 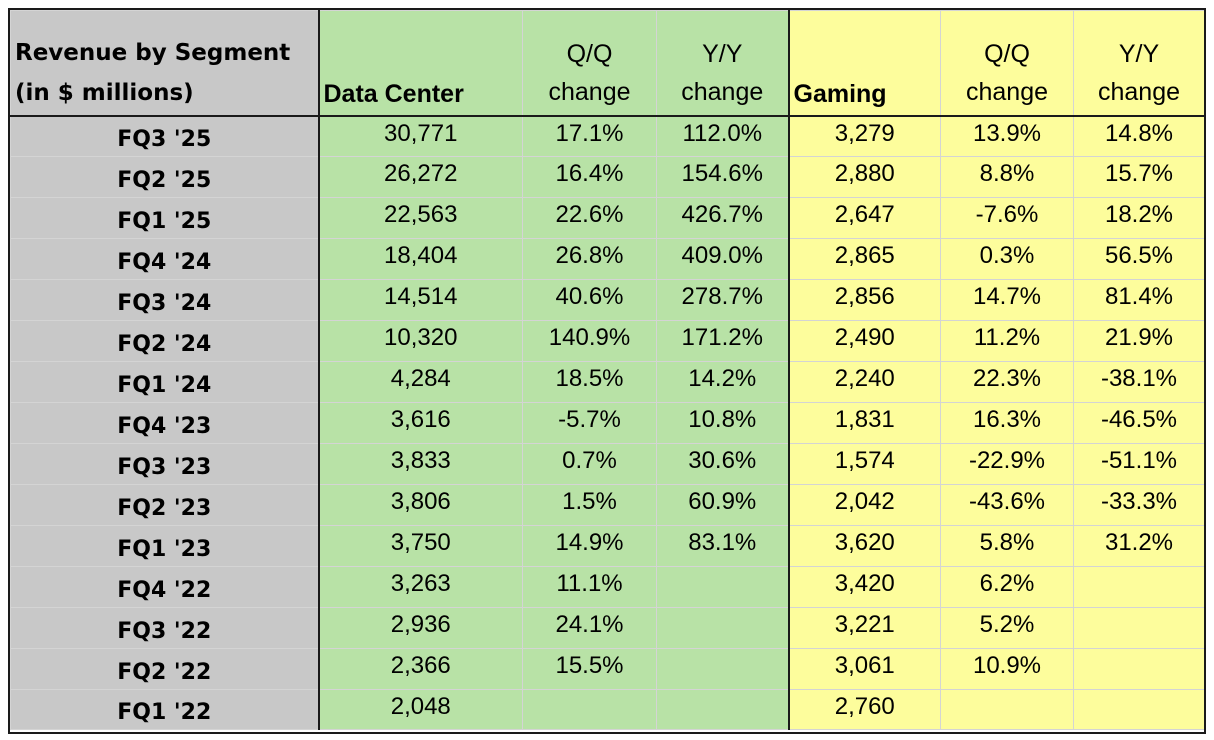 What do you see at coordinates (1007, 669) in the screenshot?
I see `gaming-qq-change: 10.9%` at bounding box center [1007, 669].